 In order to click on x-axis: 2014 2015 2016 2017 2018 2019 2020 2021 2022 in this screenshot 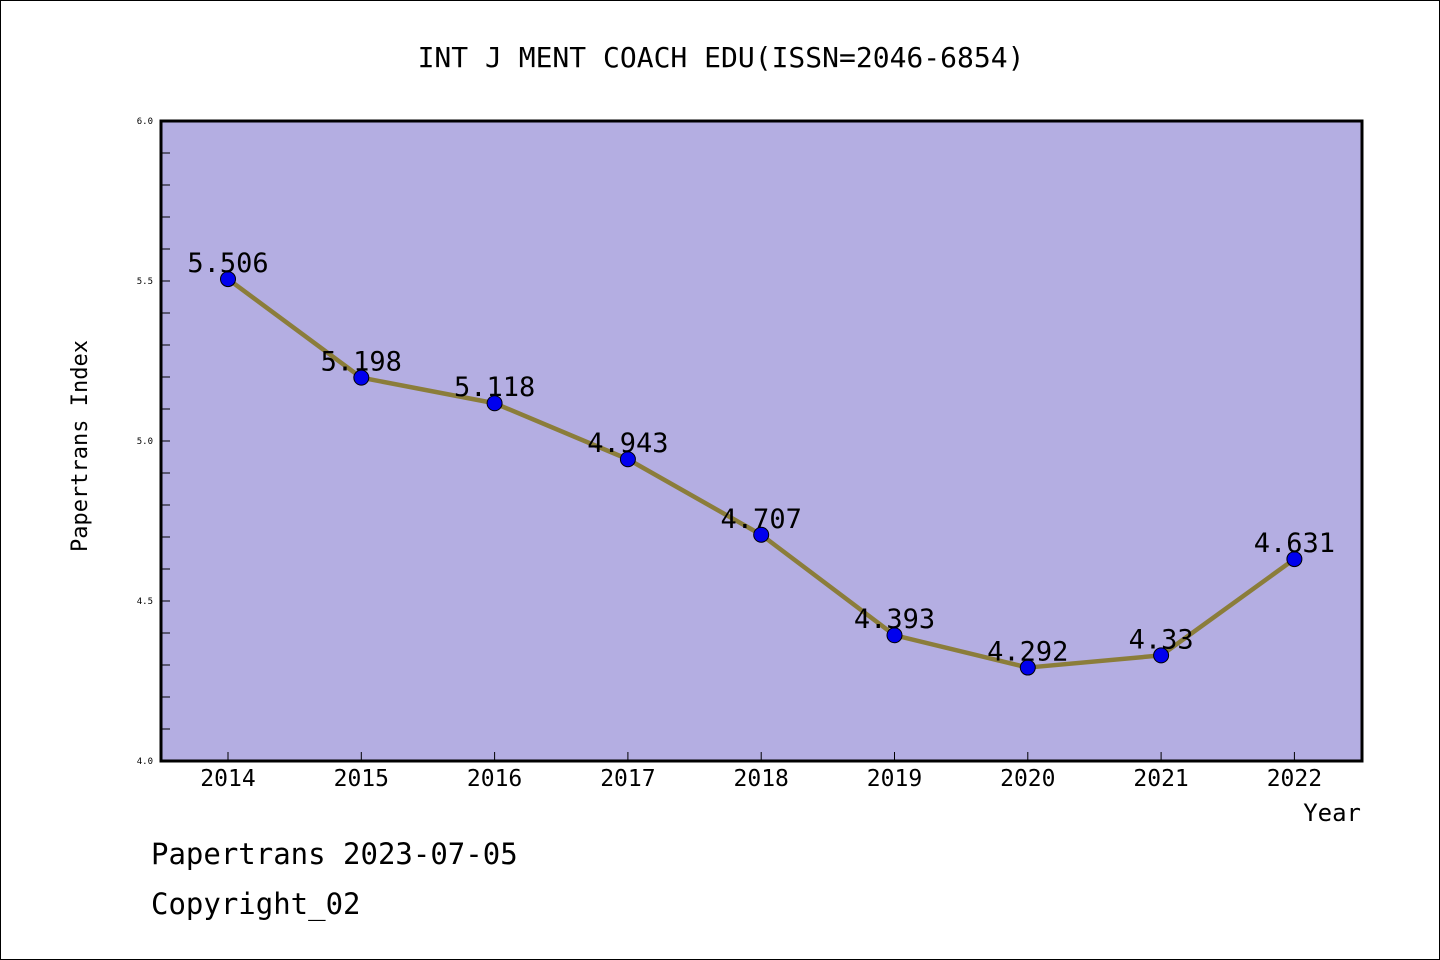, I will do `click(761, 772)`.